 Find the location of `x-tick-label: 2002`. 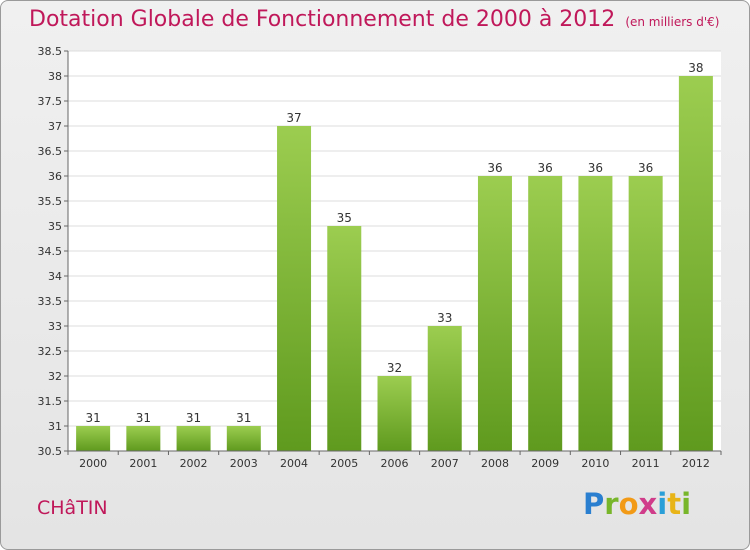

x-tick-label: 2002 is located at coordinates (194, 463).